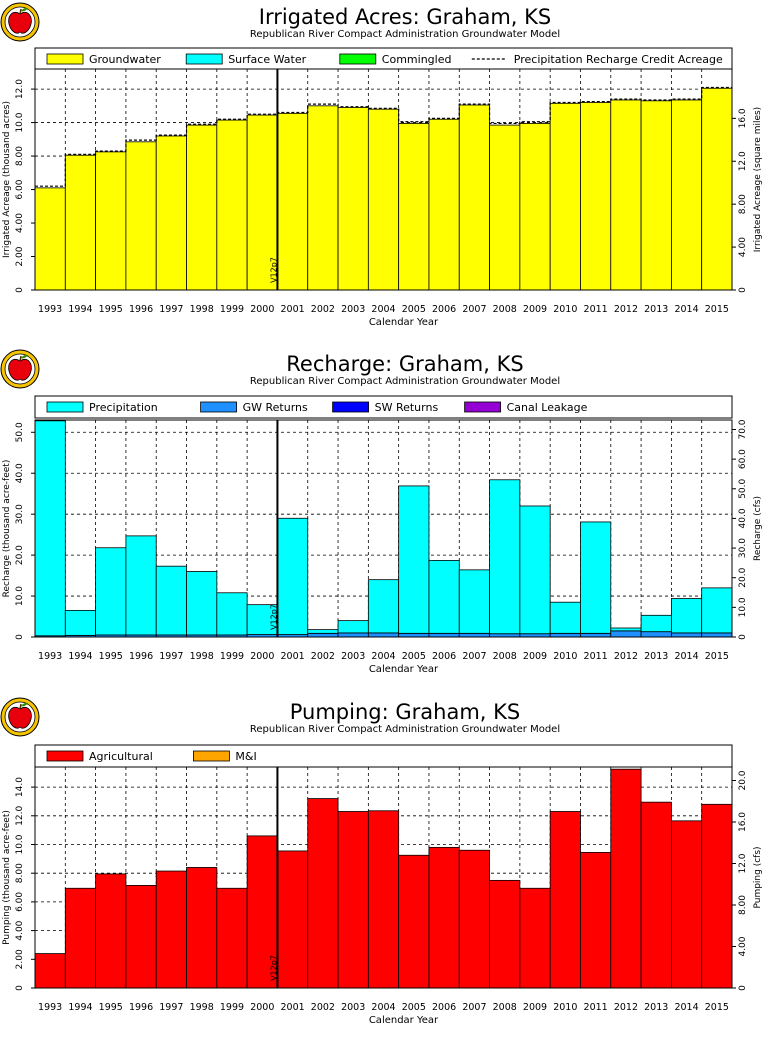  Describe the element at coordinates (20, 122) in the screenshot. I see `y-tick-label: 10.0` at that location.